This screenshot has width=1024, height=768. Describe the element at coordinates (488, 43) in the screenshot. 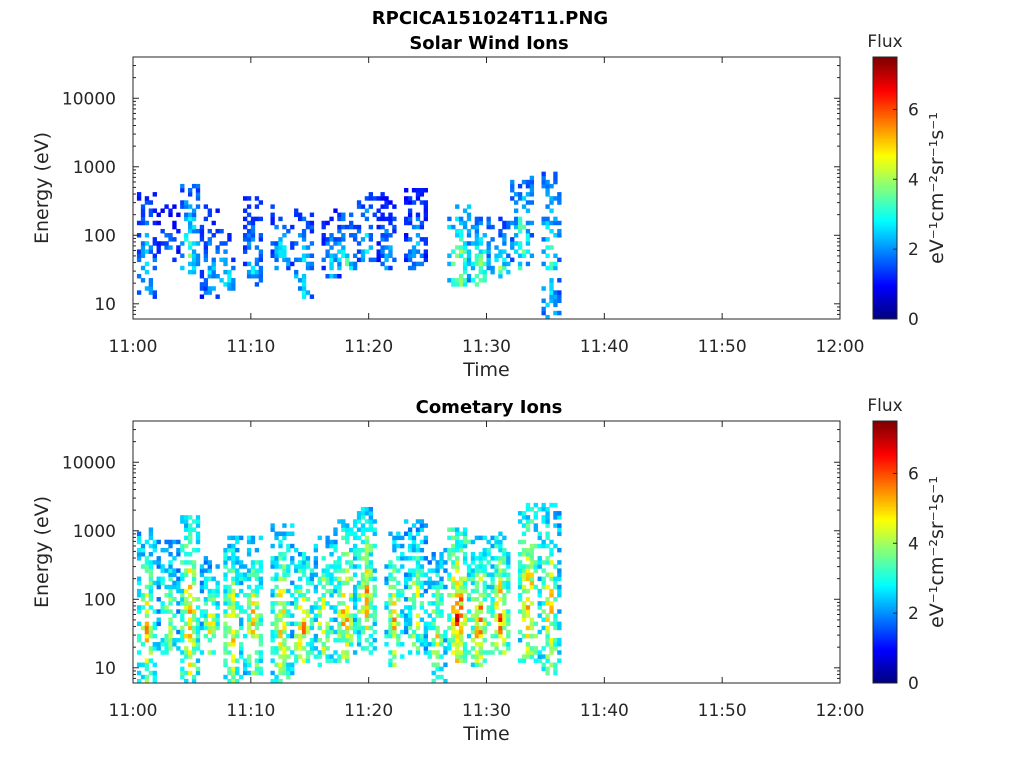

I see `panel-title: Solar Wind Ions` at that location.